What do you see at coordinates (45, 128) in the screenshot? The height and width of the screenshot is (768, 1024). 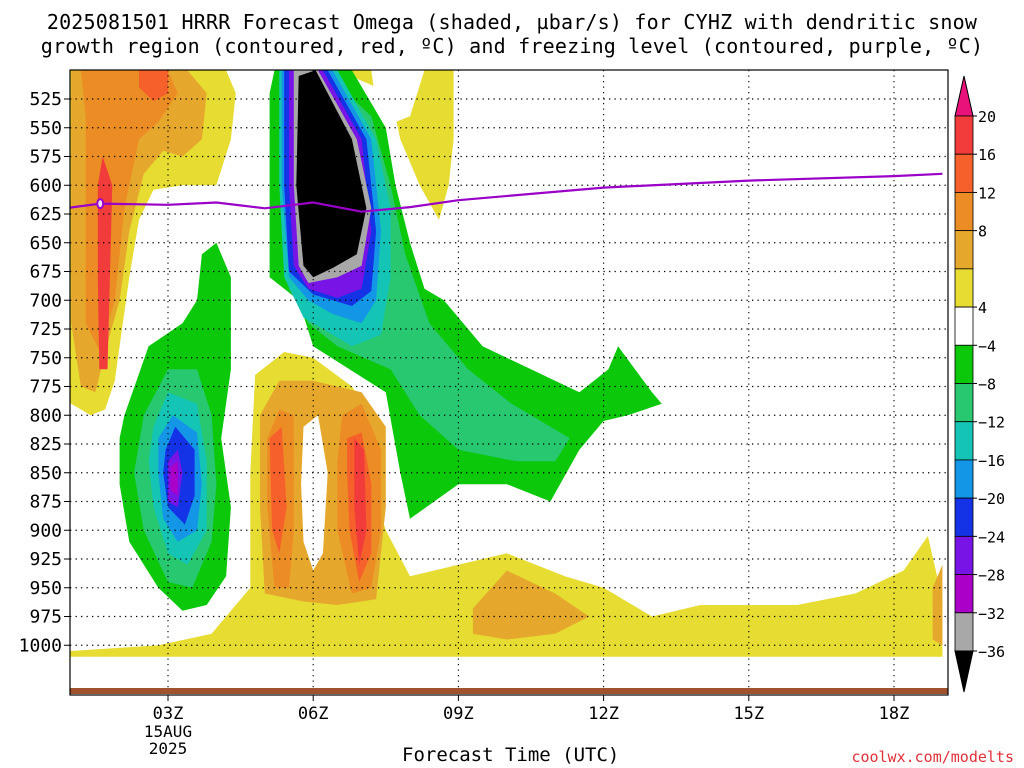 I see `y-tick-label: 550` at bounding box center [45, 128].